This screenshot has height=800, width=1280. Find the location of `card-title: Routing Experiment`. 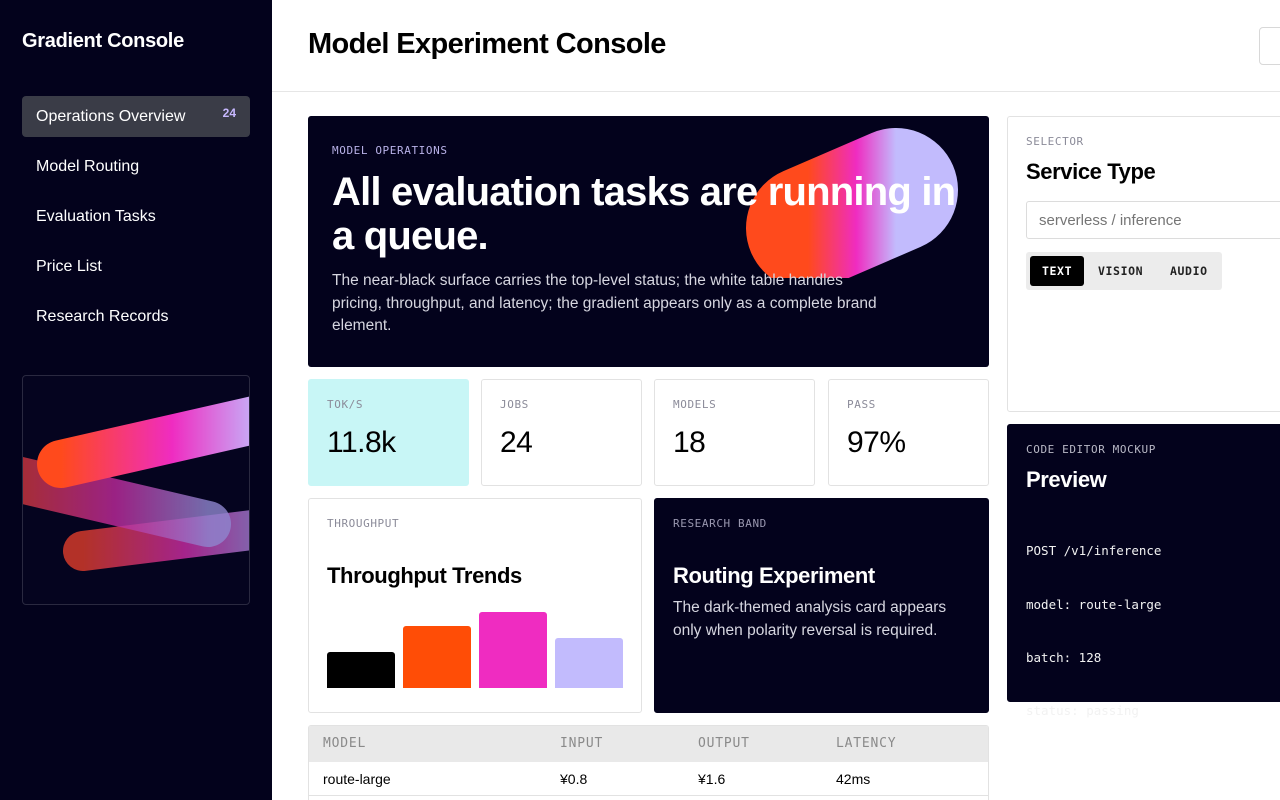

card-title: Routing Experiment is located at coordinates (774, 575).